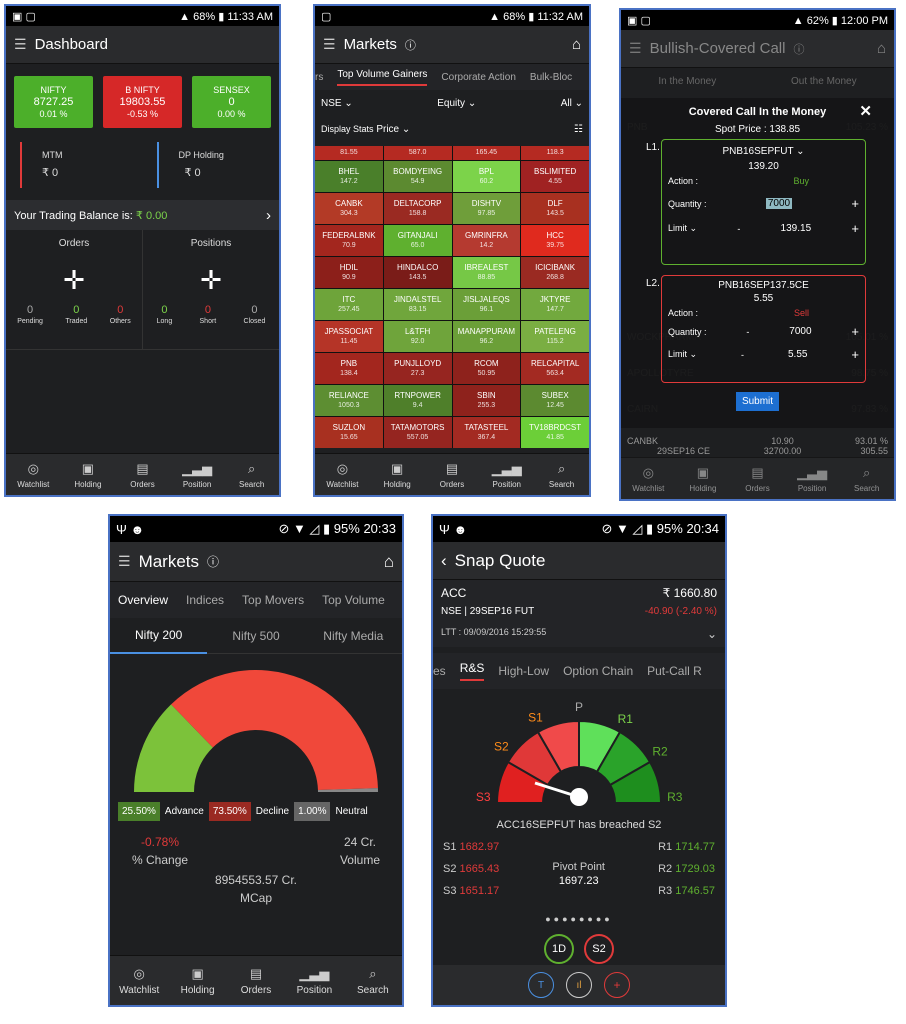 The height and width of the screenshot is (1024, 906). I want to click on heatmap-cell: HCC 39.75, so click(555, 240).